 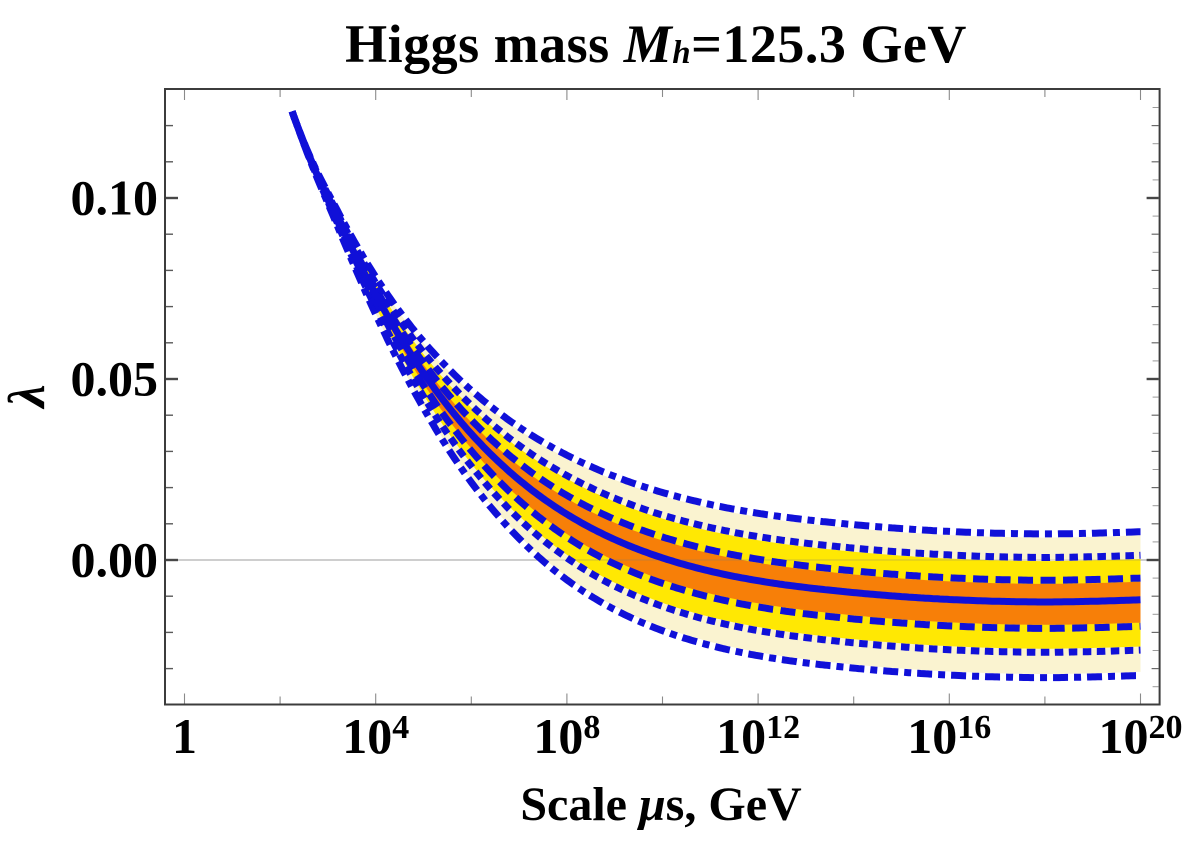 What do you see at coordinates (375, 736) in the screenshot?
I see `svg-text: 104` at bounding box center [375, 736].